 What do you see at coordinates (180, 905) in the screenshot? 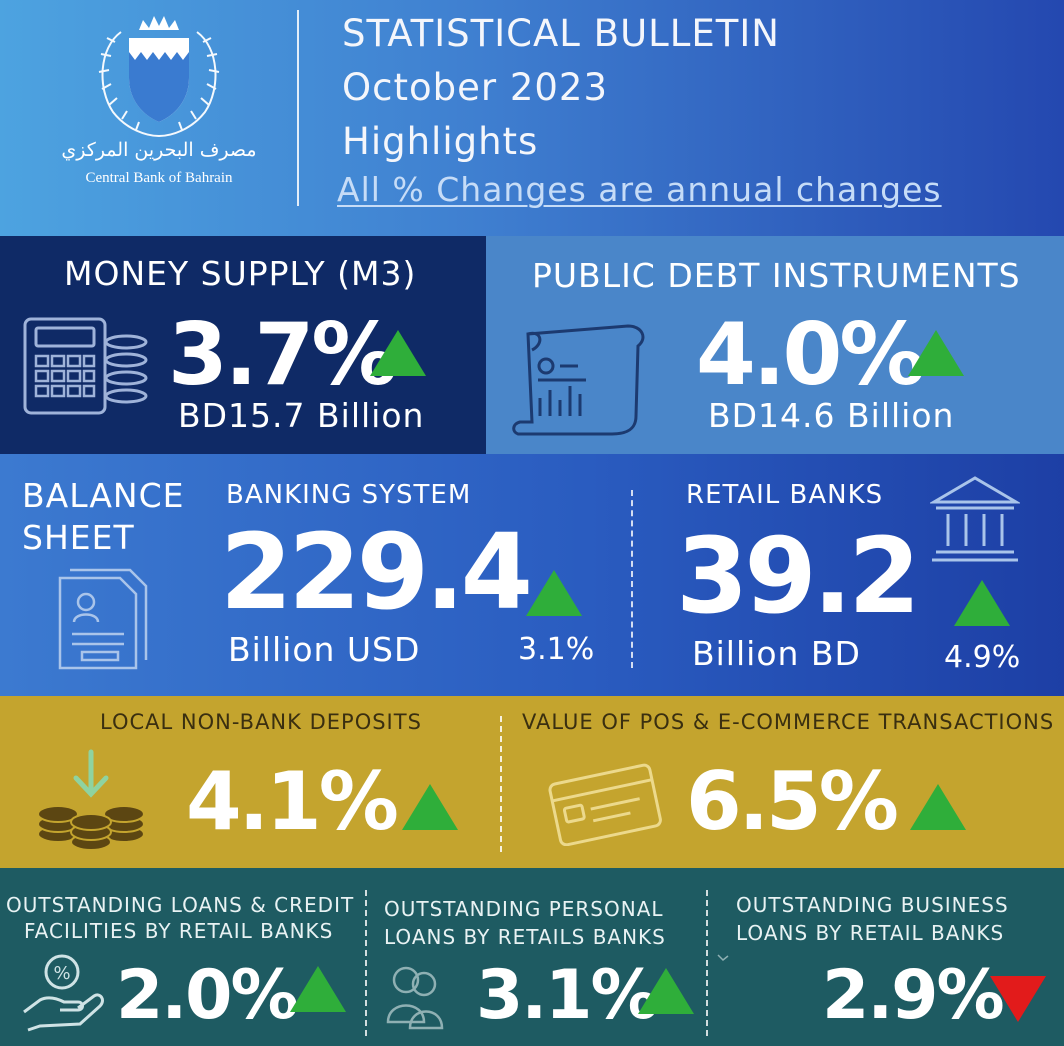
I see `loans-total-title-line1: OUTSTANDING LOANS & CREDIT` at bounding box center [180, 905].